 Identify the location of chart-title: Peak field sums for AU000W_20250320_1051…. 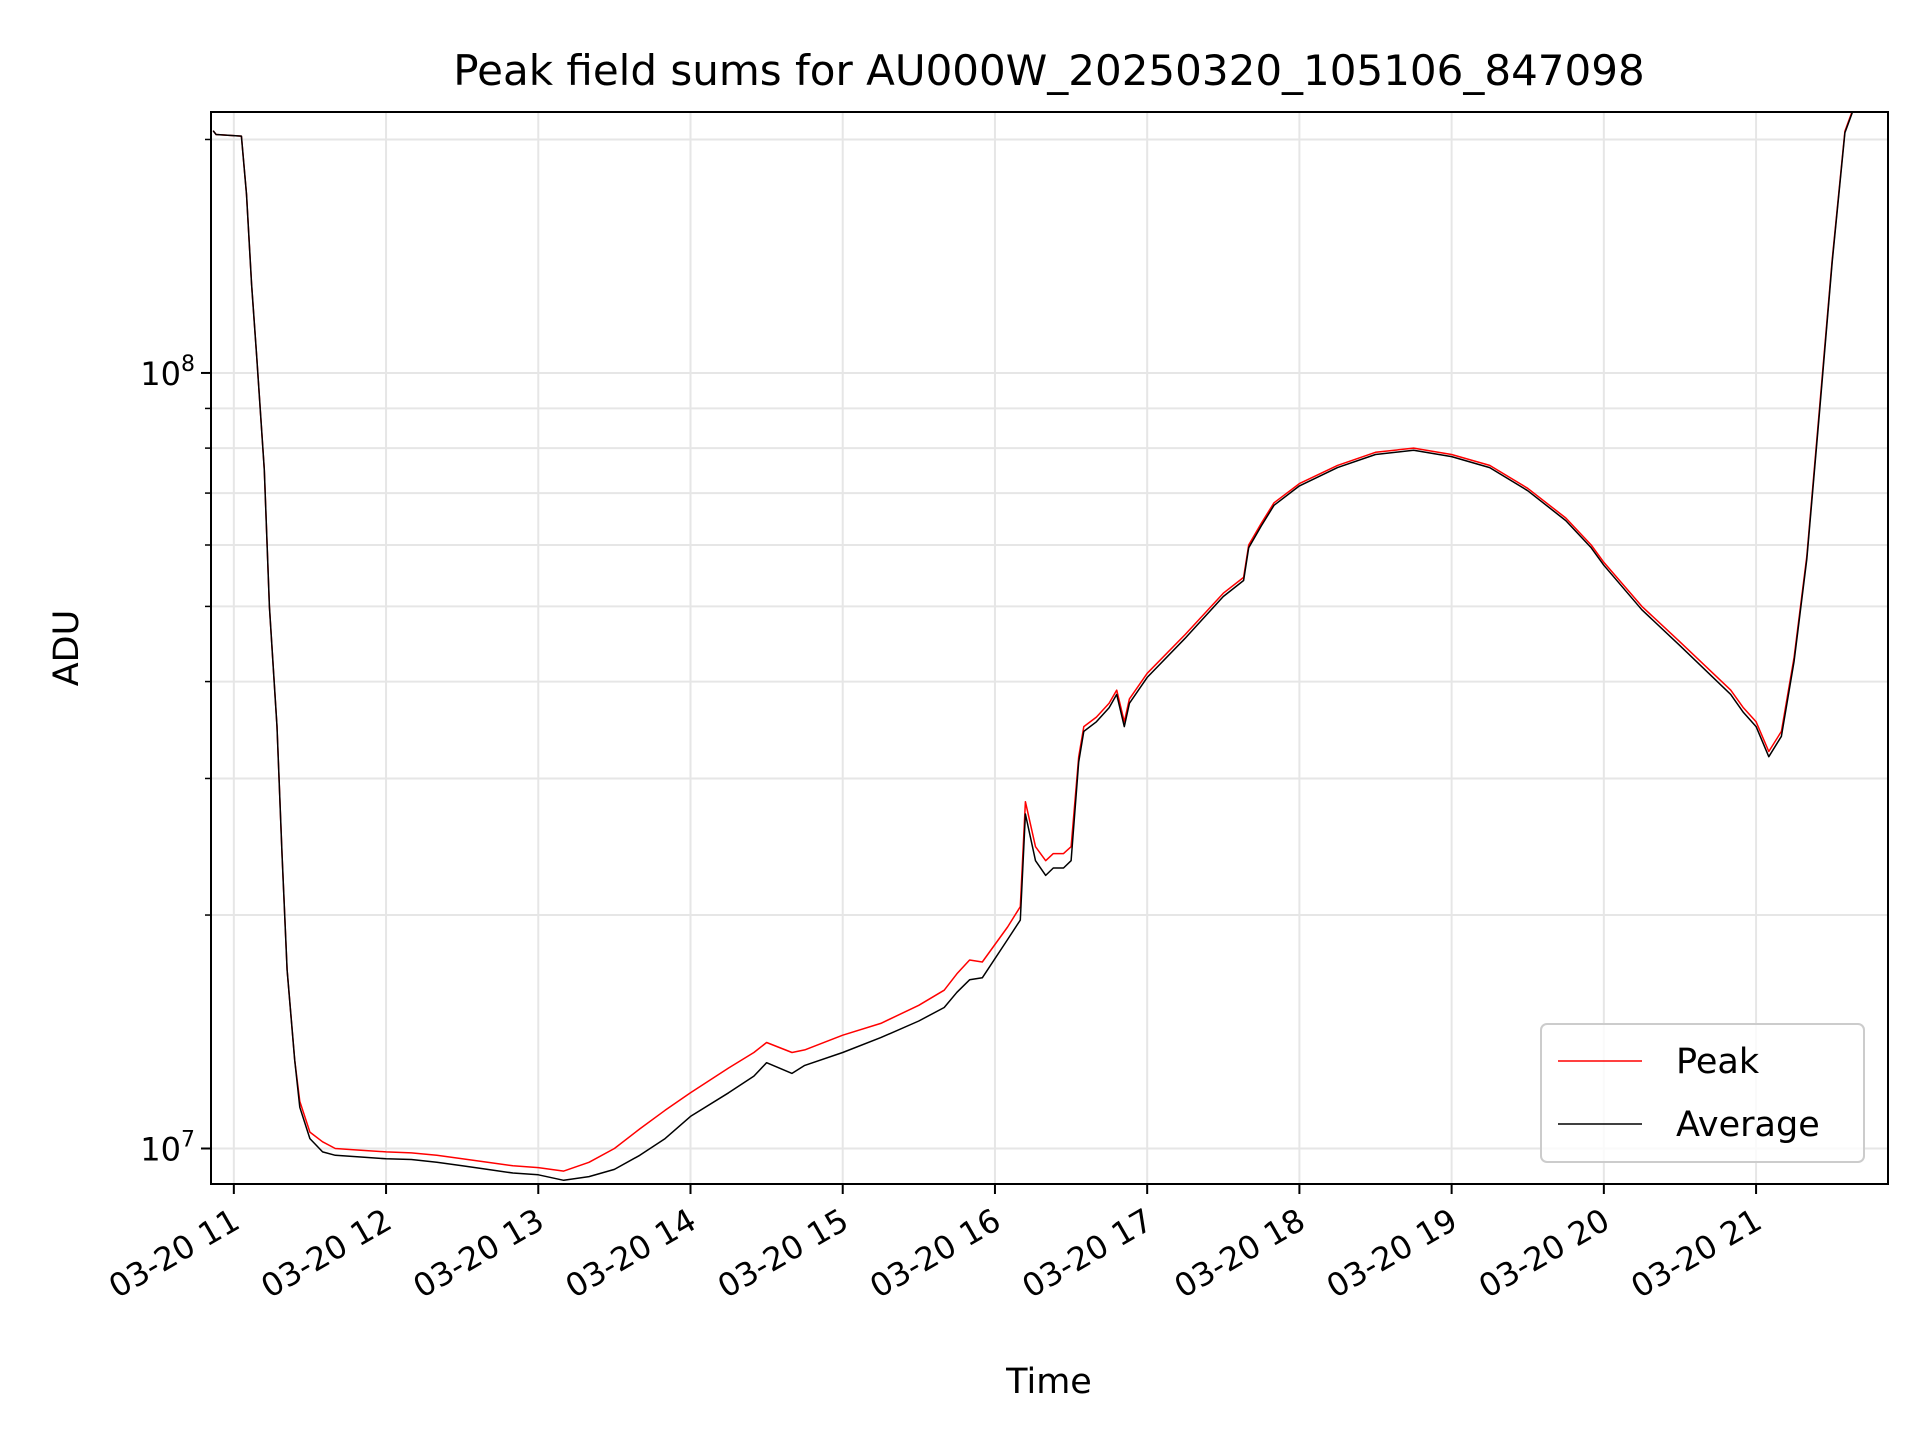
(1048, 70).